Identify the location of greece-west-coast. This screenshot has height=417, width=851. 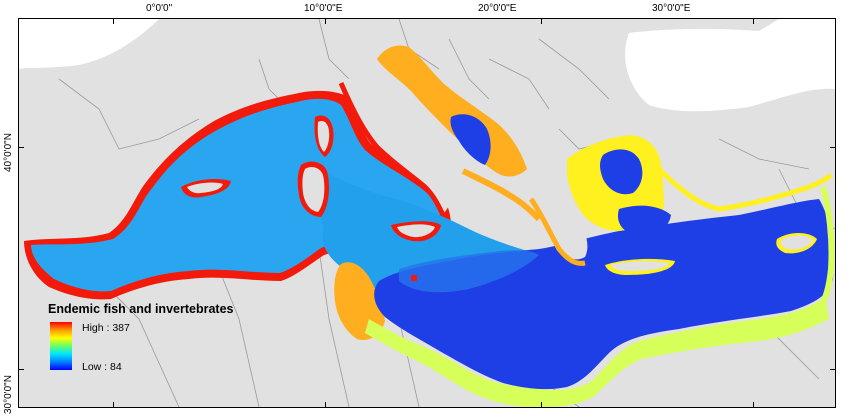
(557, 231).